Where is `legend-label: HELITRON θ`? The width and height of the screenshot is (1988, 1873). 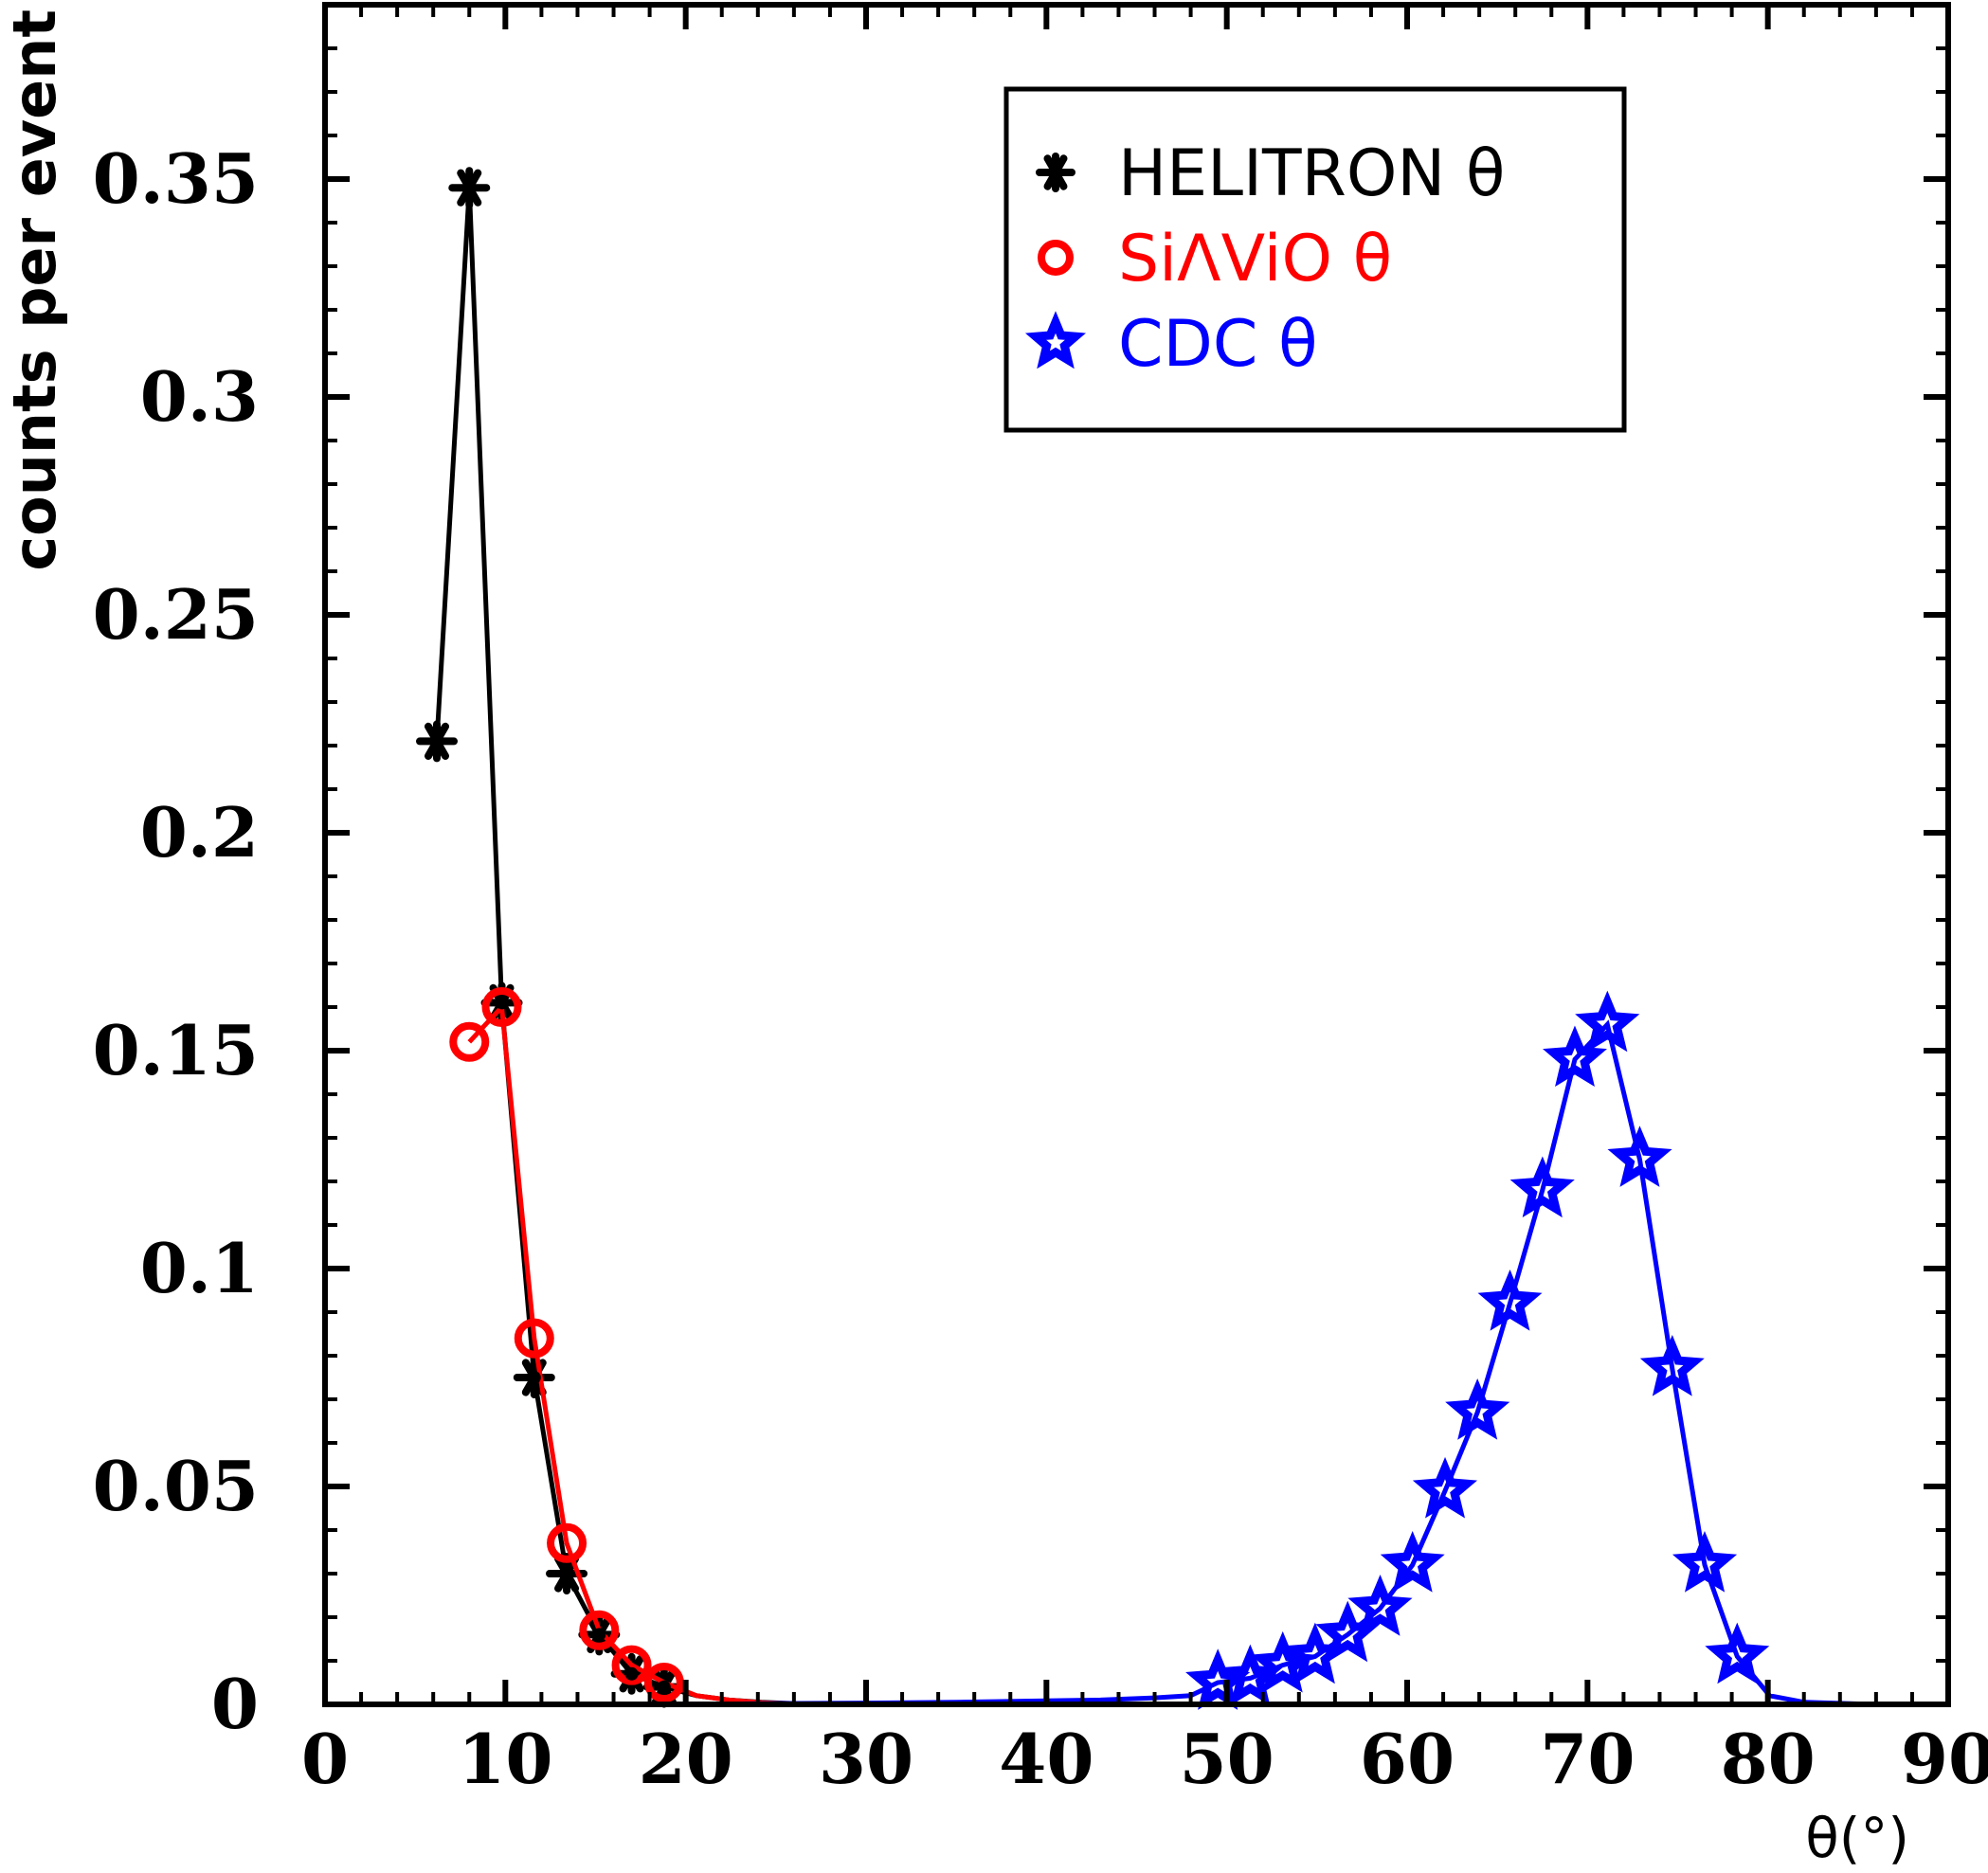 legend-label: HELITRON θ is located at coordinates (1312, 173).